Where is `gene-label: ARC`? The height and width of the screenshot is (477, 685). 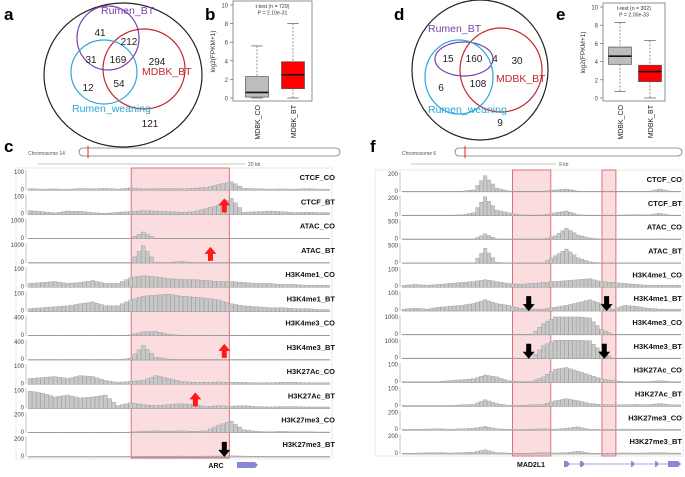
gene-label: ARC is located at coordinates (215, 466).